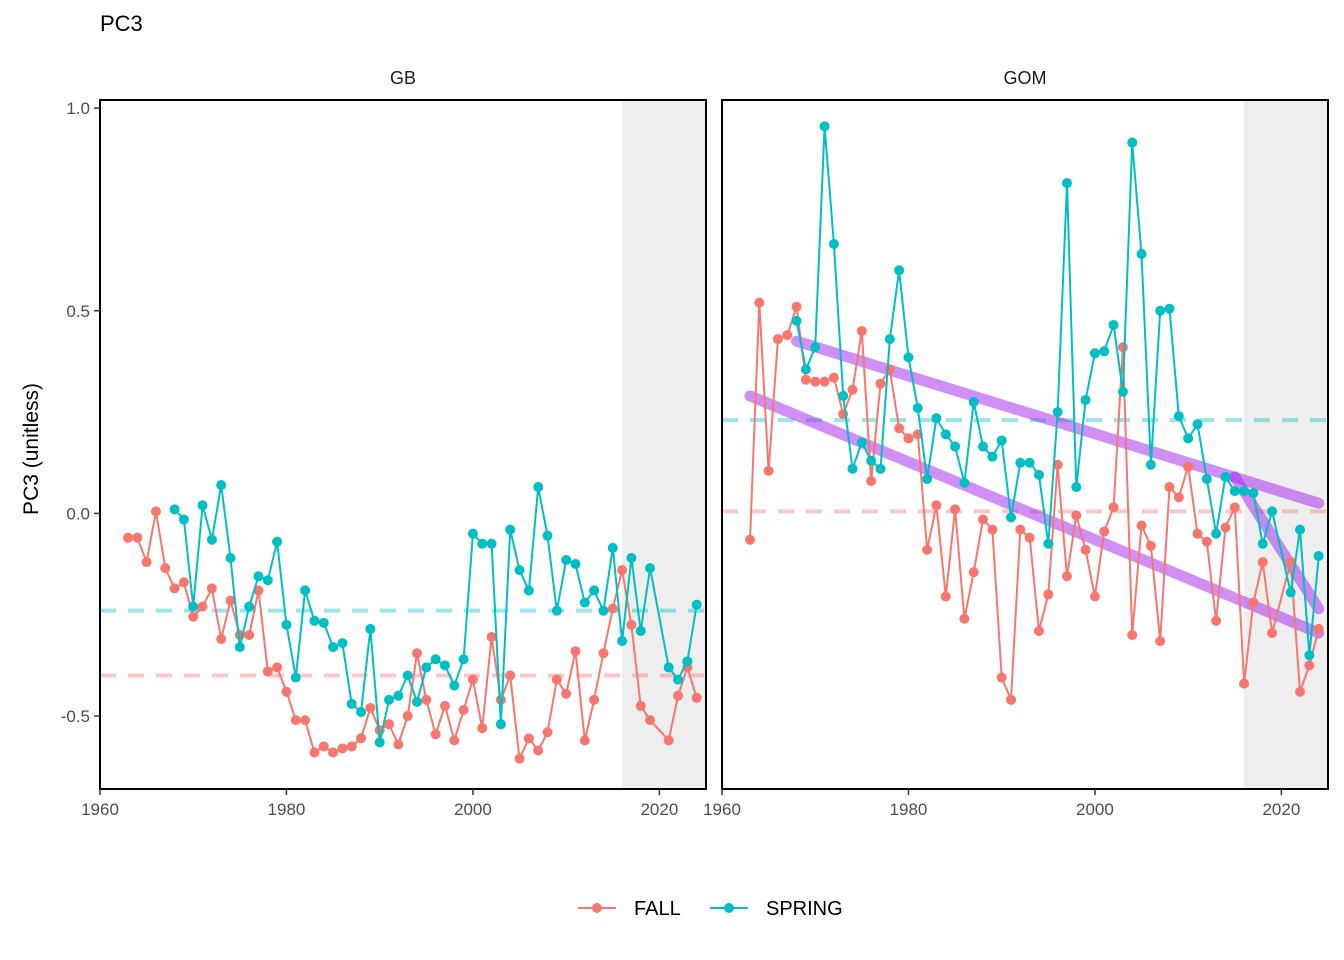 The height and width of the screenshot is (960, 1344). I want to click on panel-strip-label: GOM, so click(1025, 78).